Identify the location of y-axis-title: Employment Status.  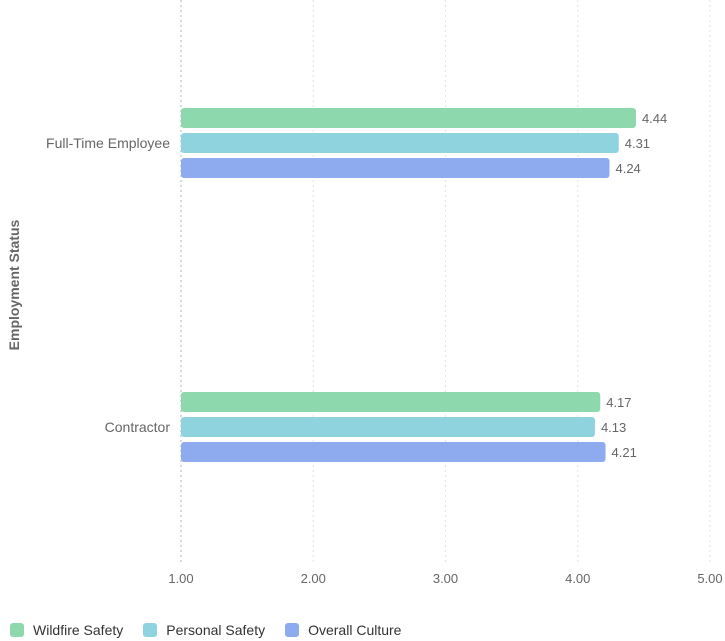
(14, 284).